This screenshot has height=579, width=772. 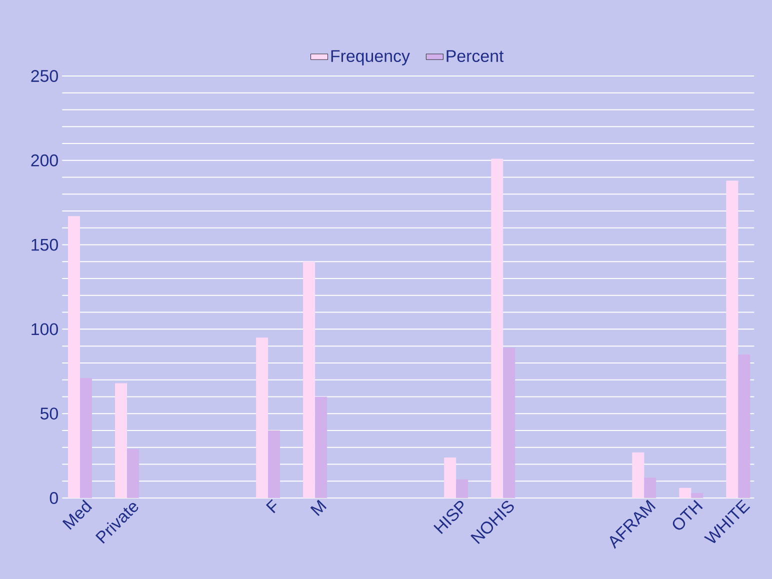 I want to click on legend-label: Frequency, so click(x=370, y=58).